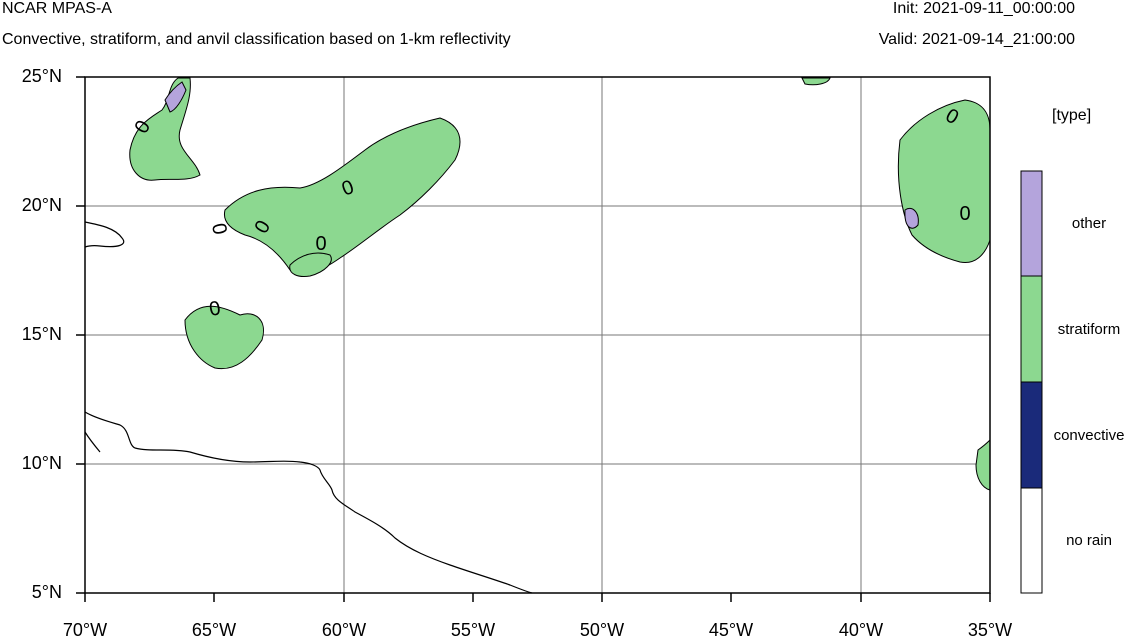 This screenshot has width=1128, height=641. Describe the element at coordinates (41, 463) in the screenshot. I see `lat-label: 10°N` at that location.